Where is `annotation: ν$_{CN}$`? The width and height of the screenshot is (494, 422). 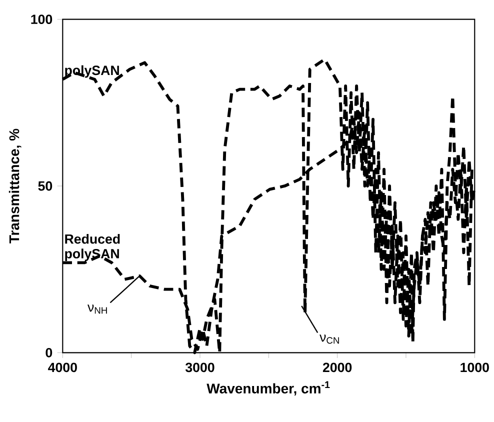
annotation: ν$_{CN}$ is located at coordinates (329, 339).